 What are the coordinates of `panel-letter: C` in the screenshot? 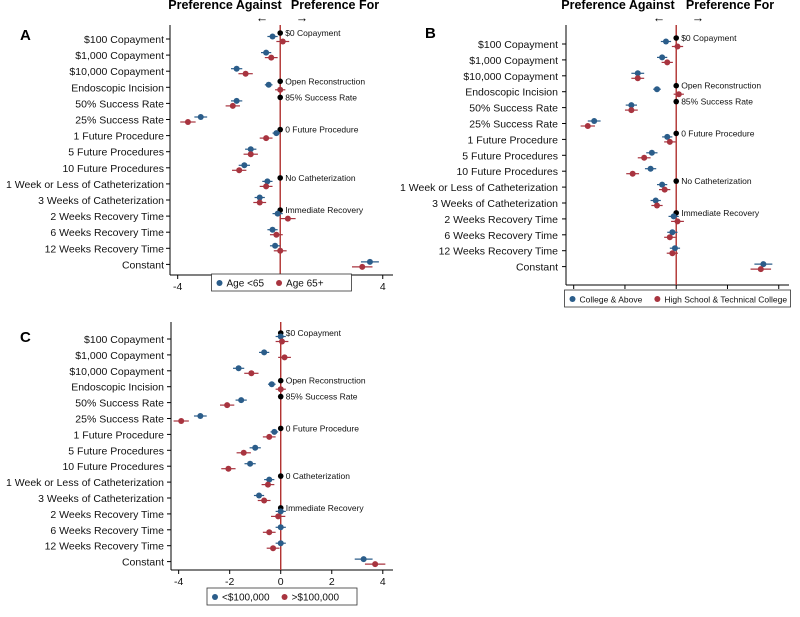 It's located at (25, 337).